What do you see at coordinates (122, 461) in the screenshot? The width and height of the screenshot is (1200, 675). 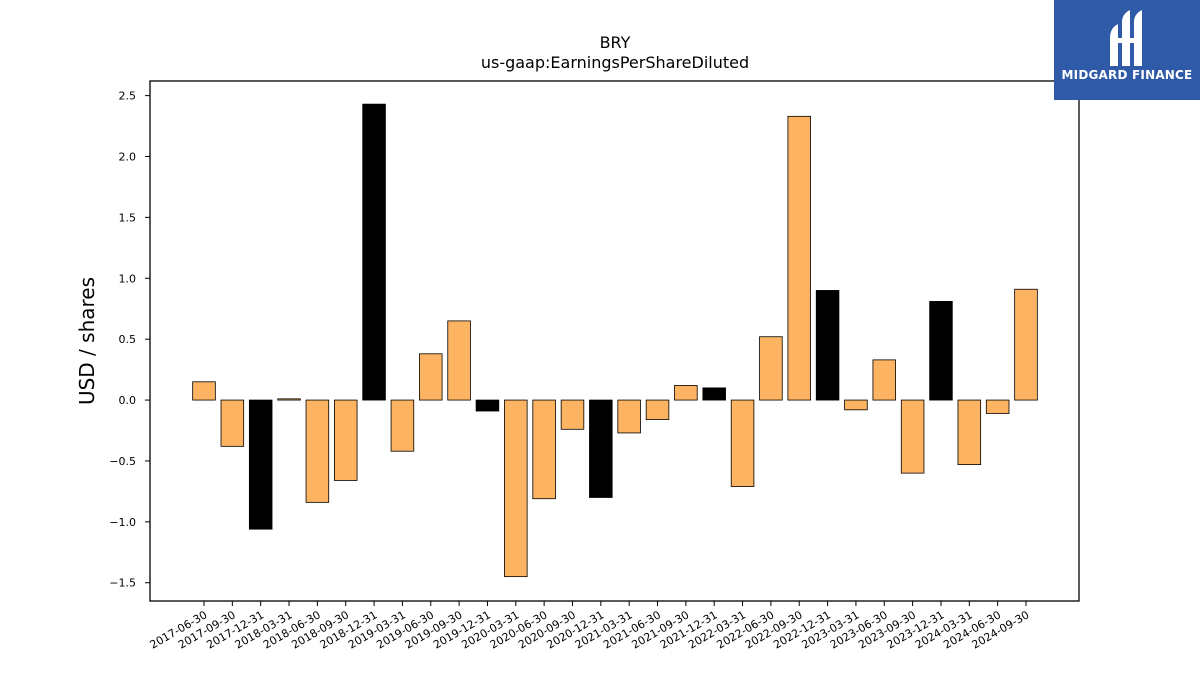 I see `y-tick-label: −0.5` at bounding box center [122, 461].